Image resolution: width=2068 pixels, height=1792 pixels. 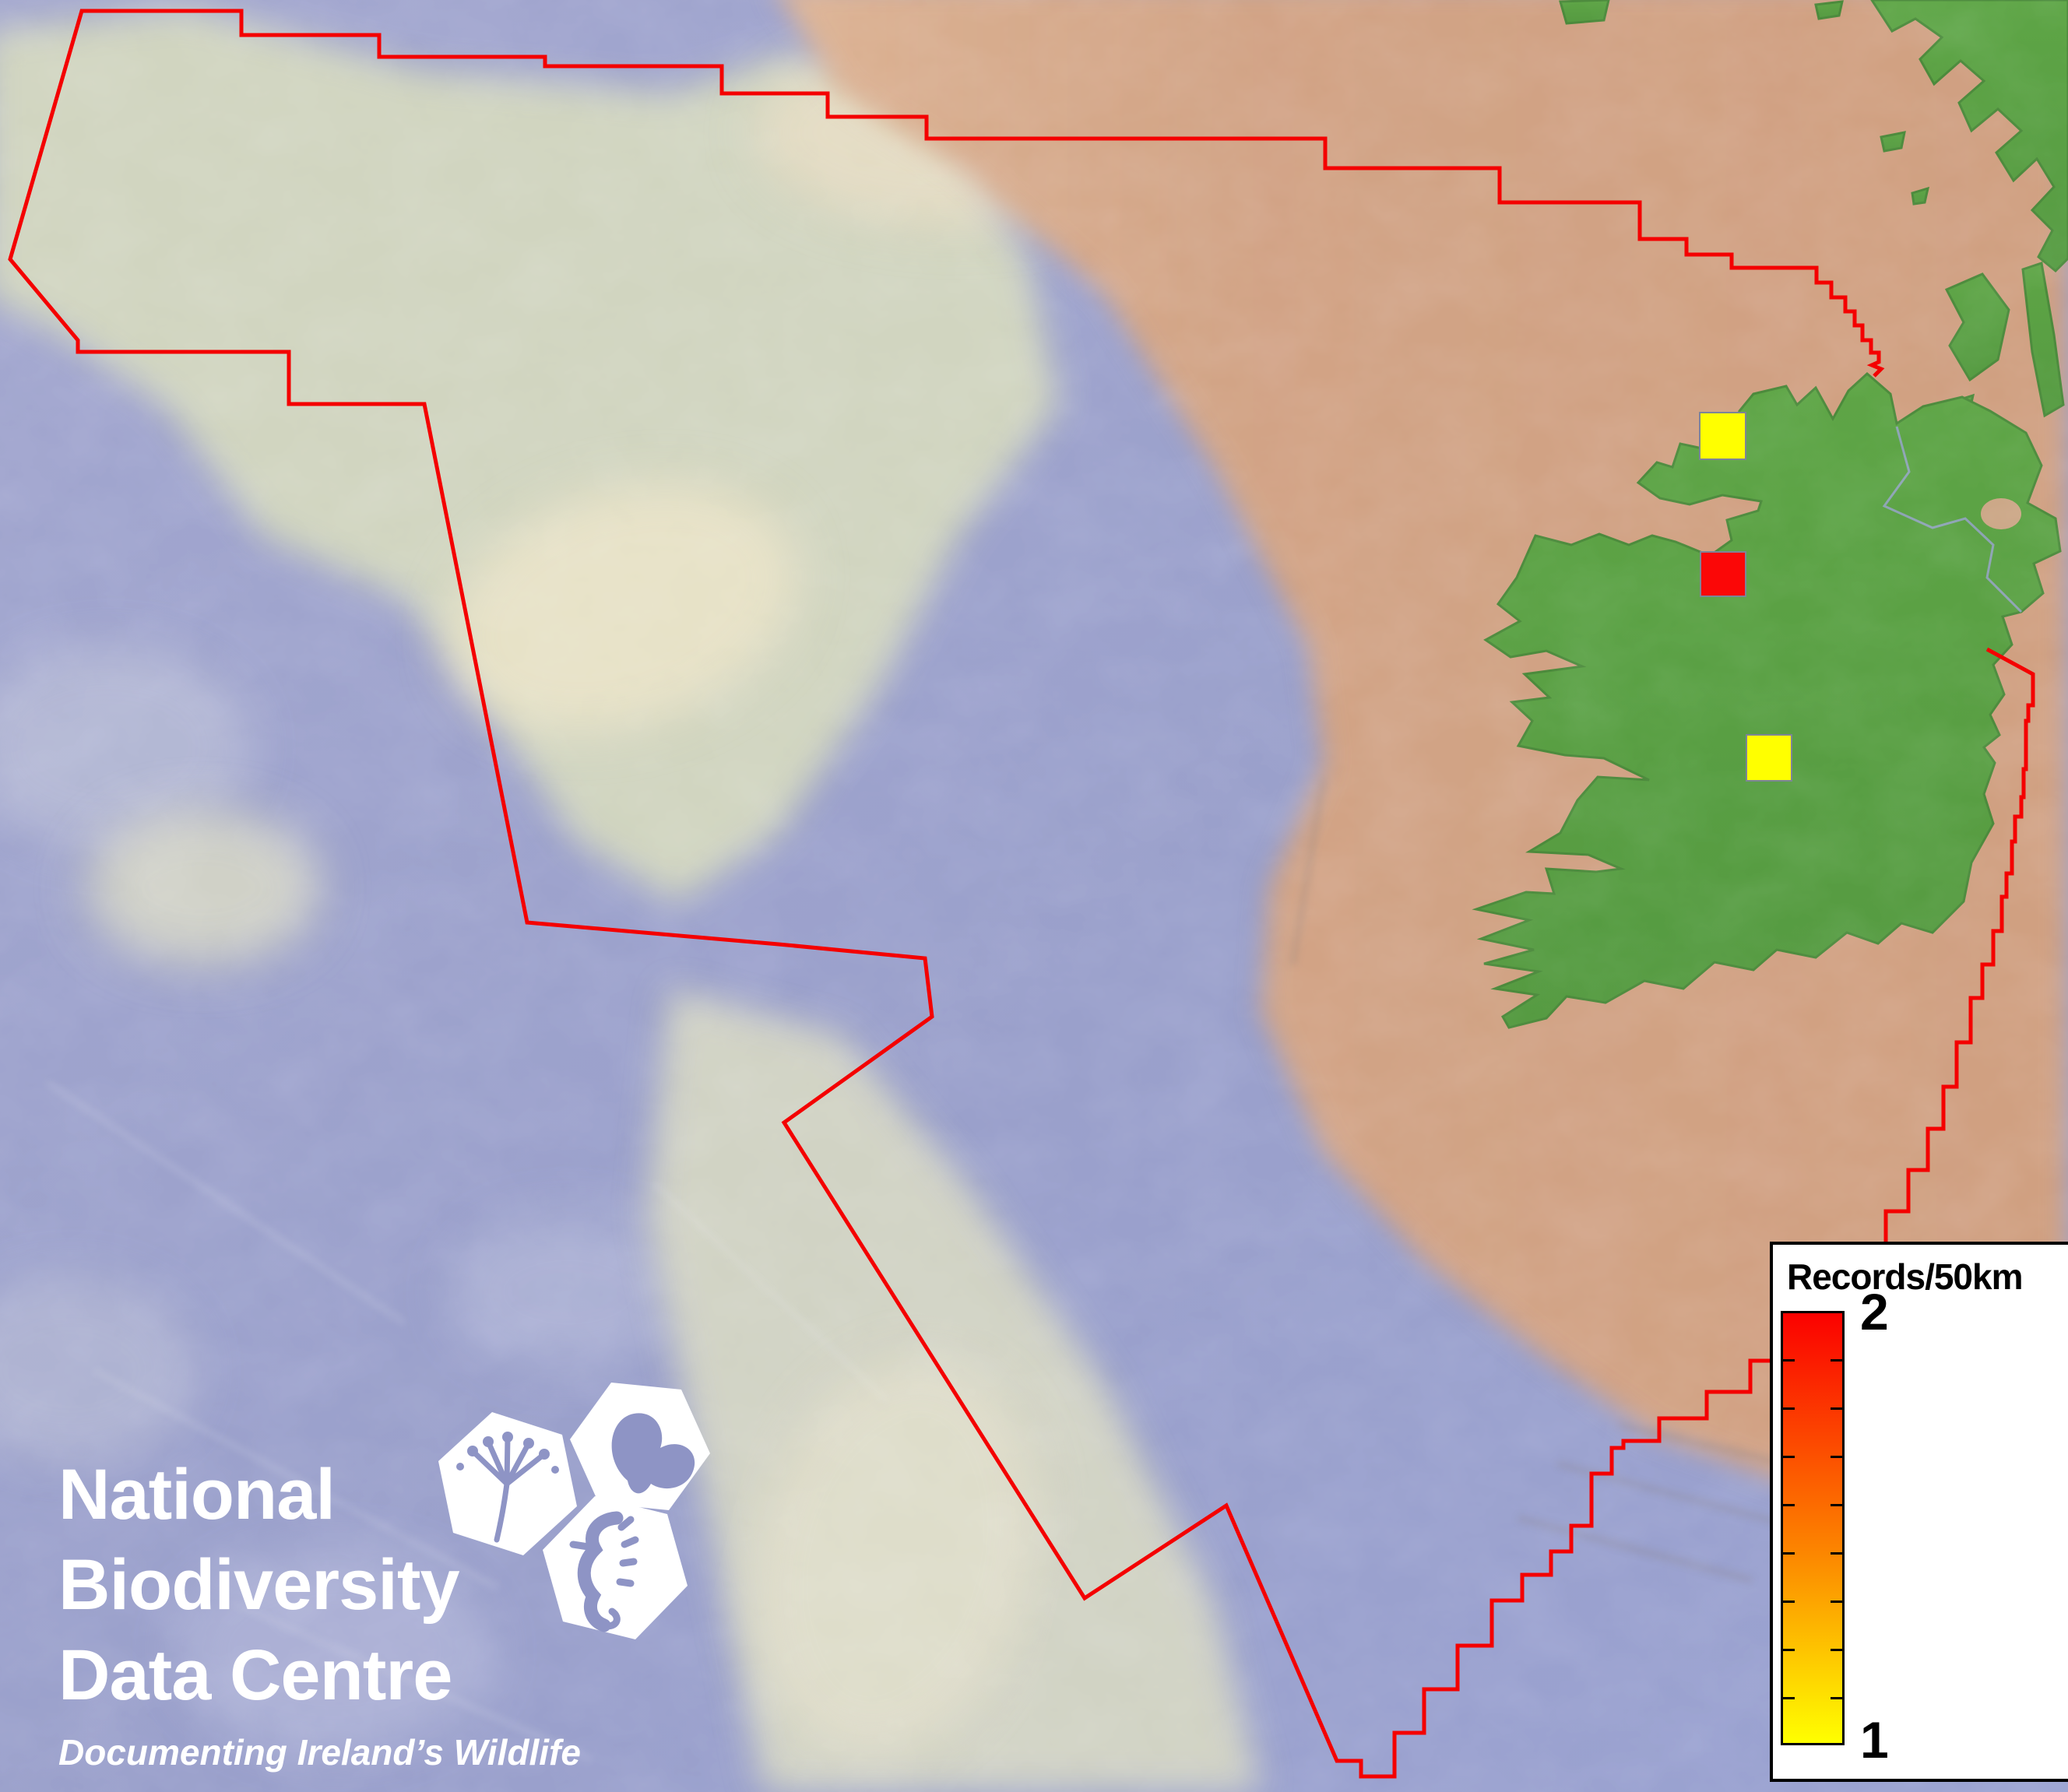 I want to click on logo-tagline: Documenting Ireland’s Wildlife, so click(x=319, y=1752).